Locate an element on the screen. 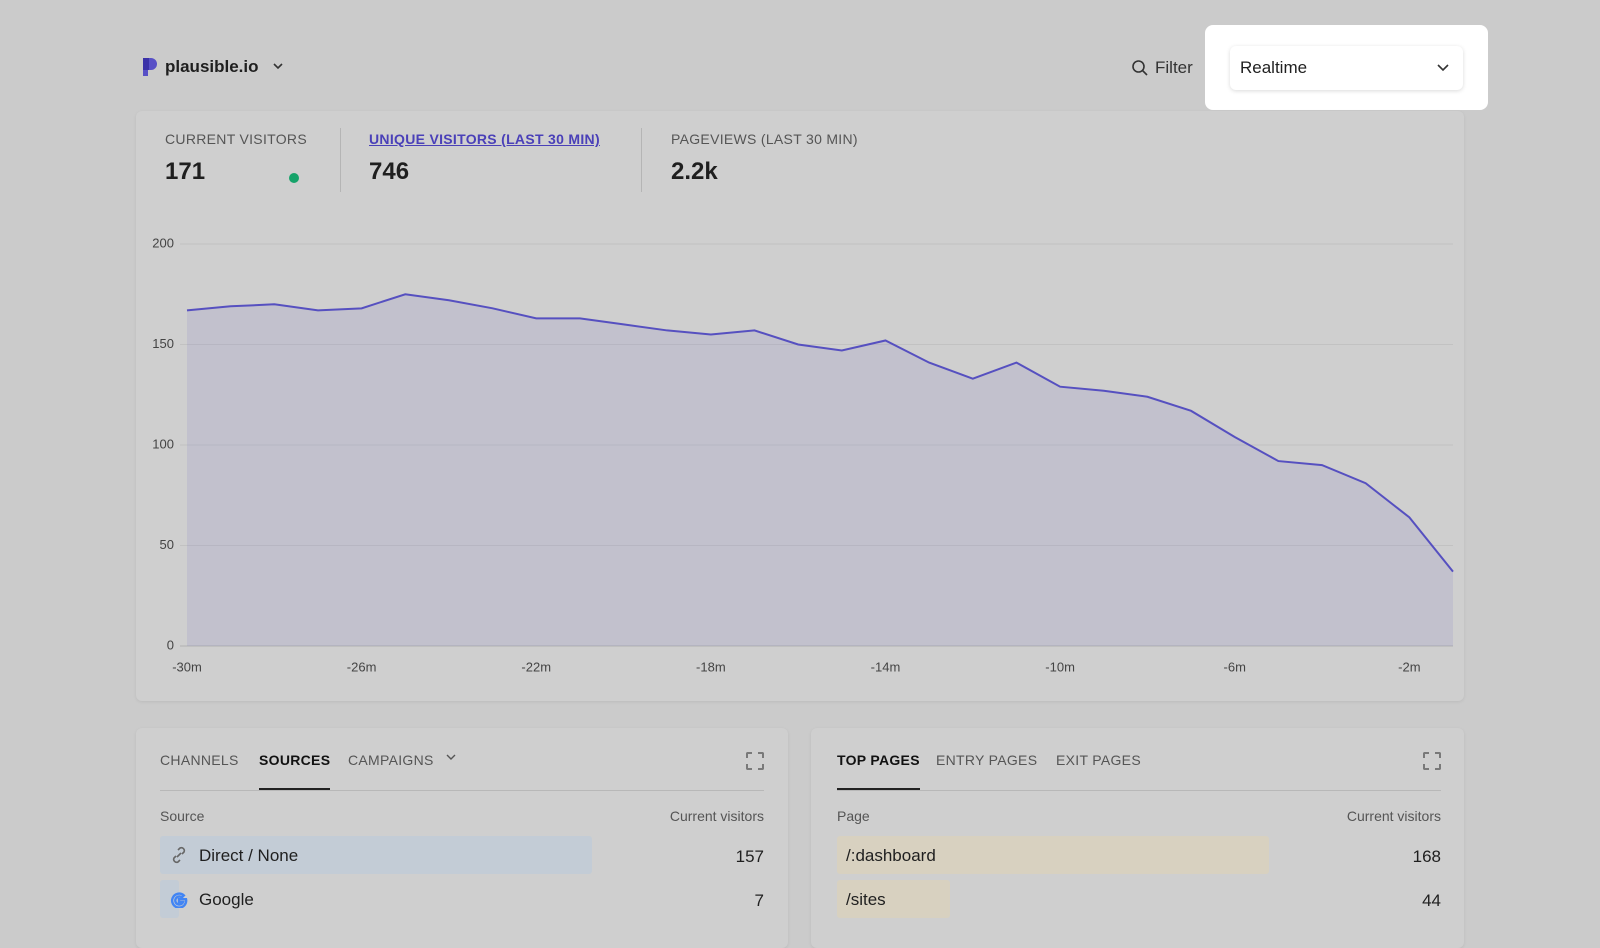 The image size is (1600, 948). y-tick-label: 100 is located at coordinates (163, 443).